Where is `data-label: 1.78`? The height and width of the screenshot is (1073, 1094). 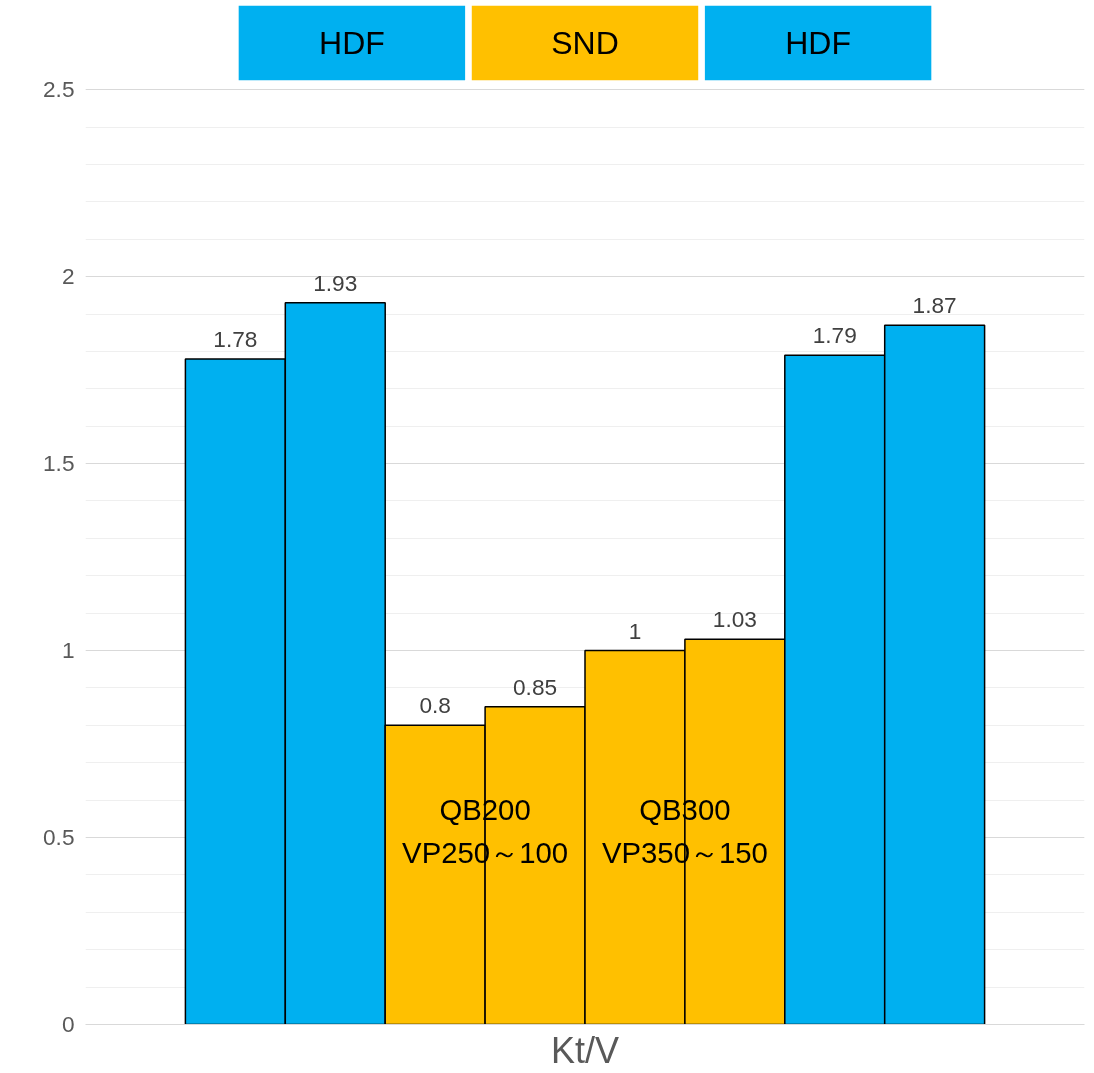 data-label: 1.78 is located at coordinates (235, 338).